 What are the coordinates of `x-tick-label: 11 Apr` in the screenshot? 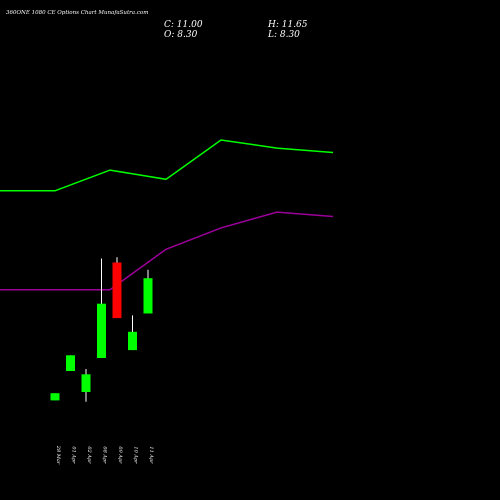 It's located at (151, 455).